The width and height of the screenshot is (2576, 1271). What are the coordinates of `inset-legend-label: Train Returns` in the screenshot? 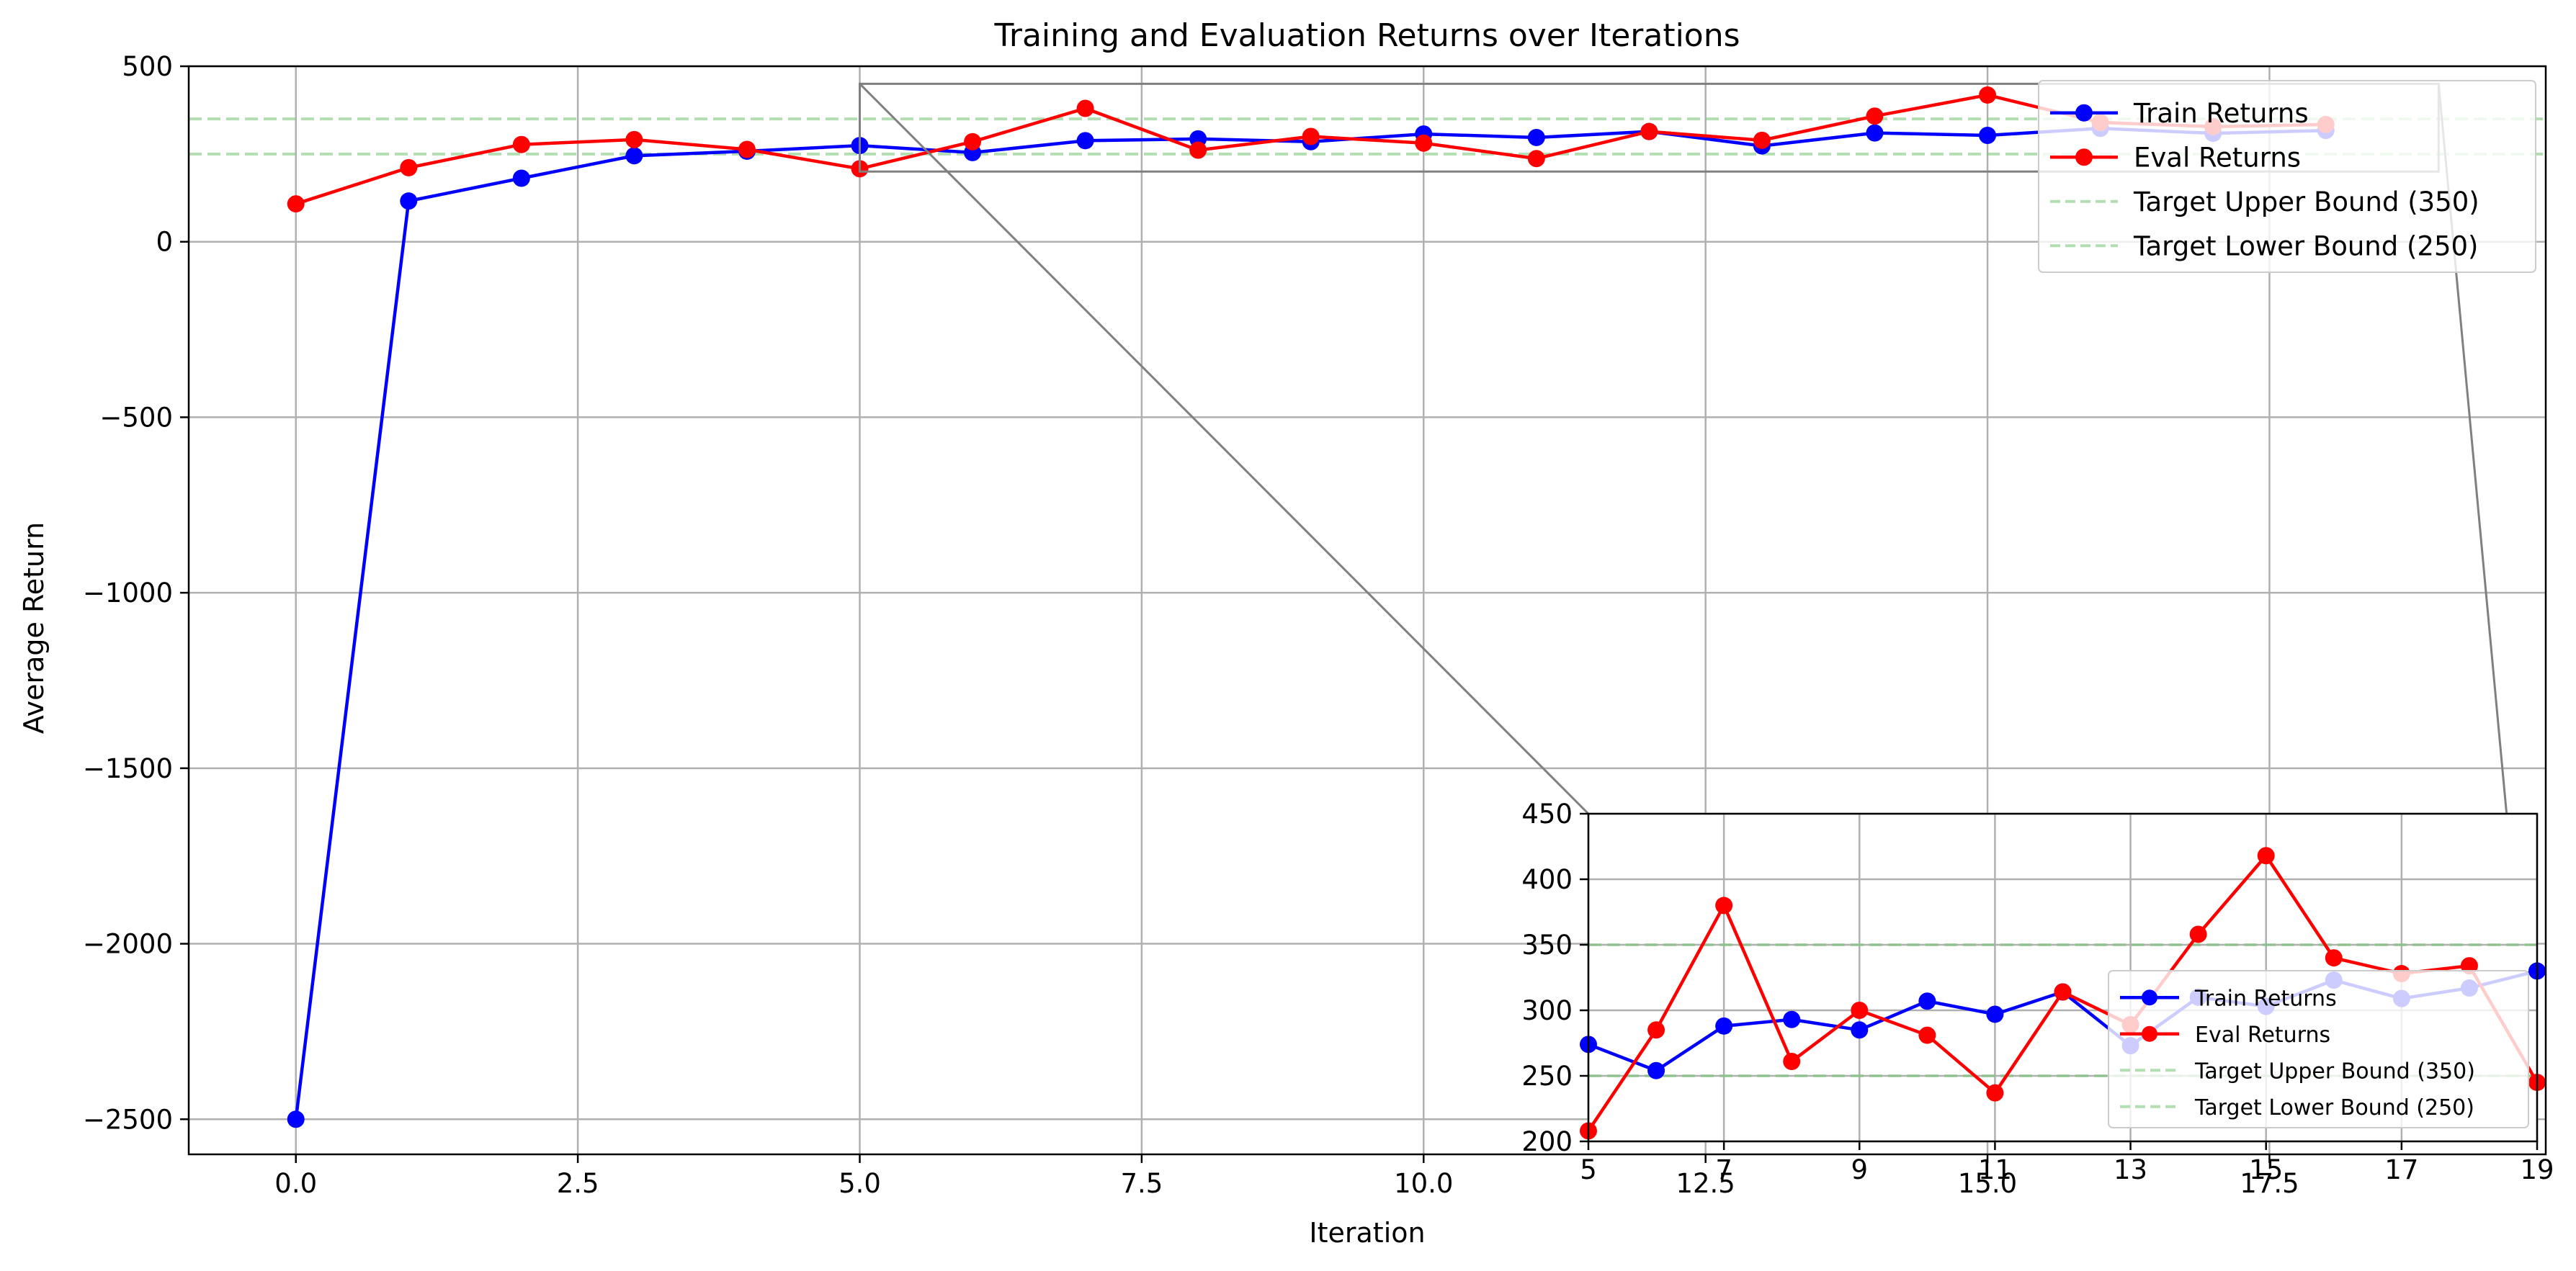 It's located at (2265, 998).